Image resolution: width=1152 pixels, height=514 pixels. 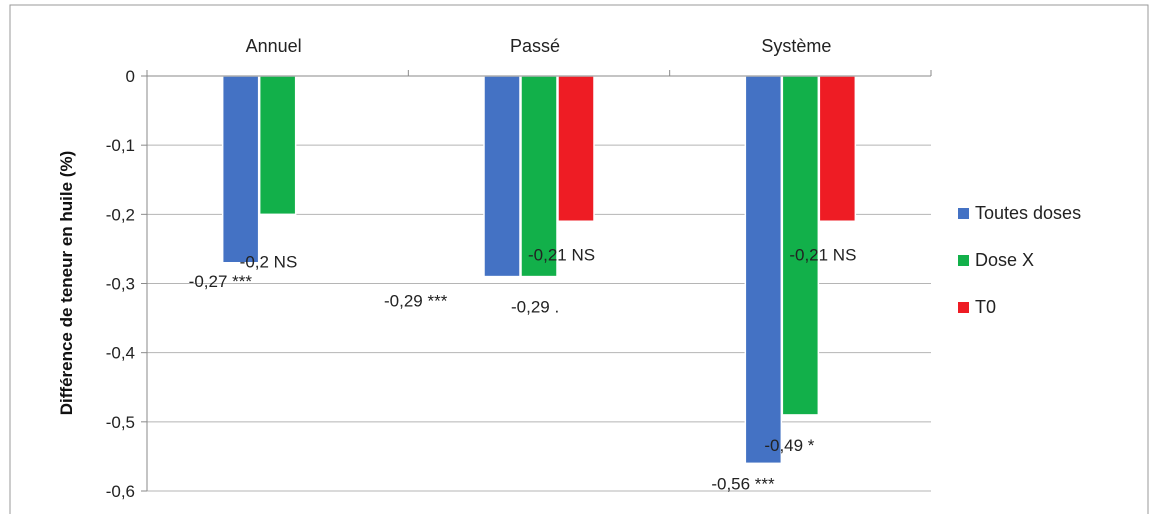 What do you see at coordinates (416, 301) in the screenshot?
I see `data-label: -0,29 ***` at bounding box center [416, 301].